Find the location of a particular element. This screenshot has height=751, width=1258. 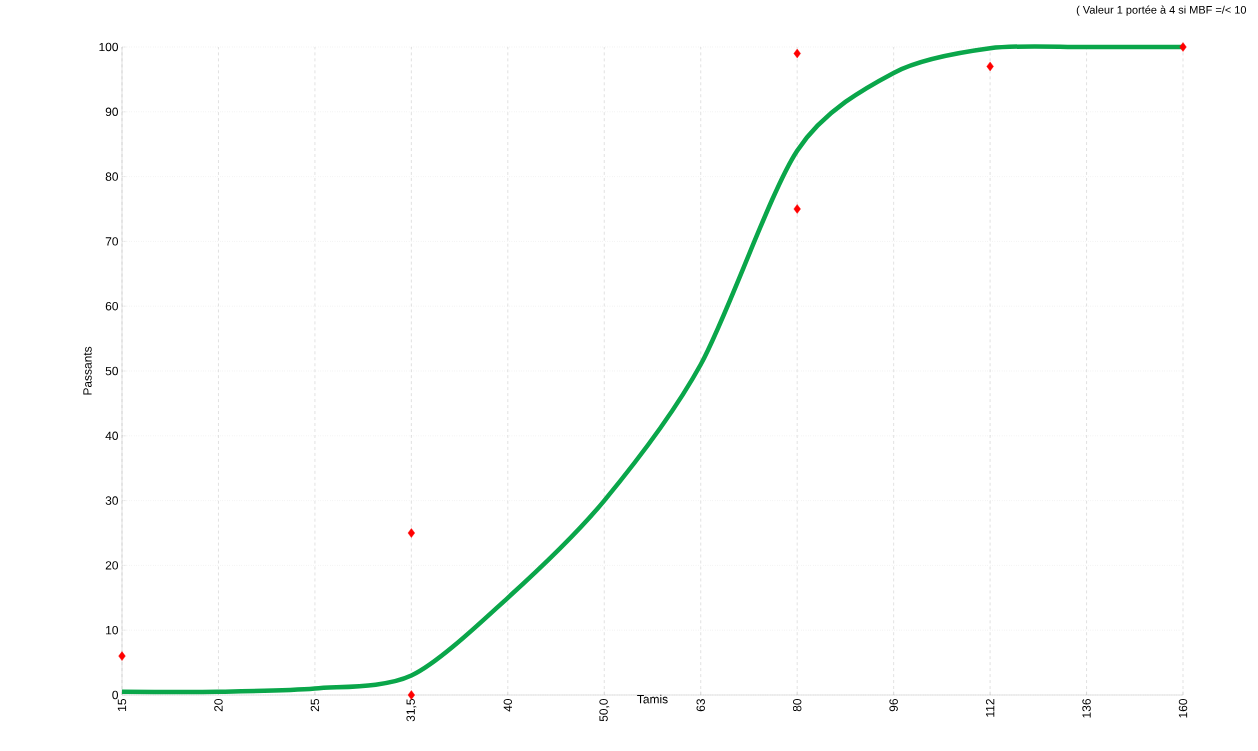

x-tick-label: 160 is located at coordinates (1183, 708).